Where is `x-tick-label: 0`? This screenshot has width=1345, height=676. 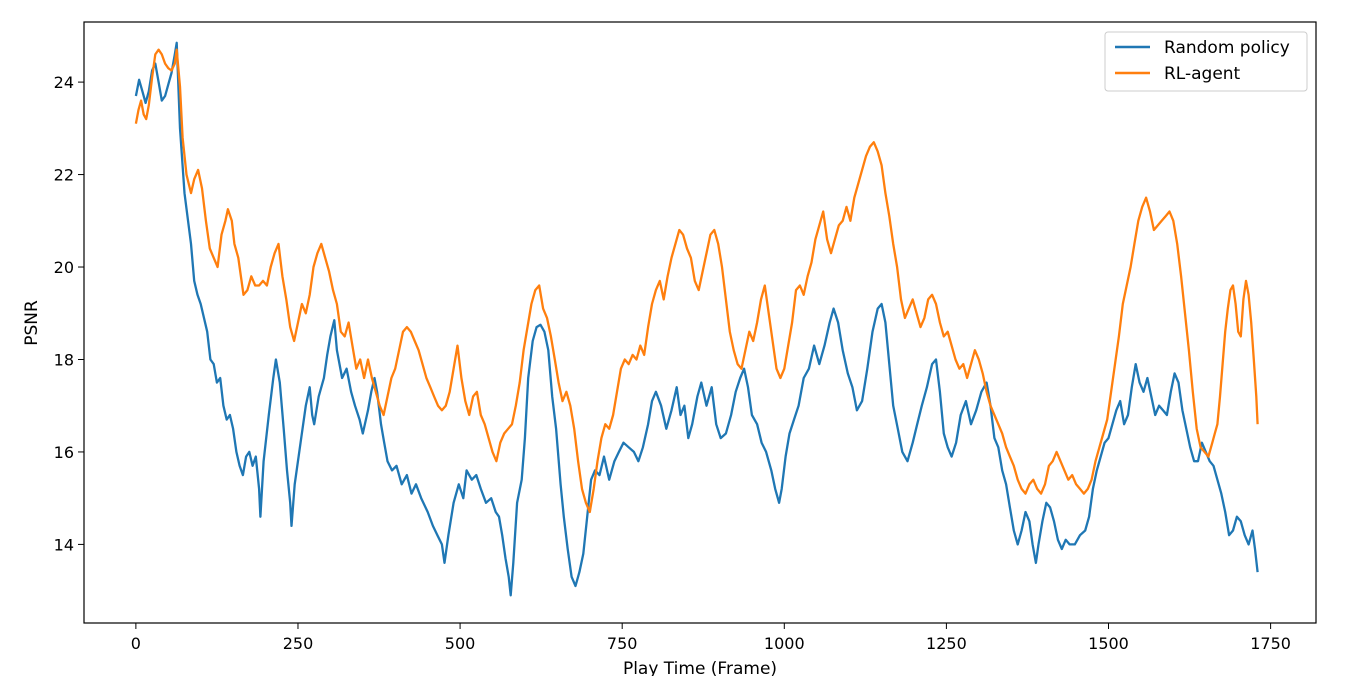
x-tick-label: 0 is located at coordinates (136, 643).